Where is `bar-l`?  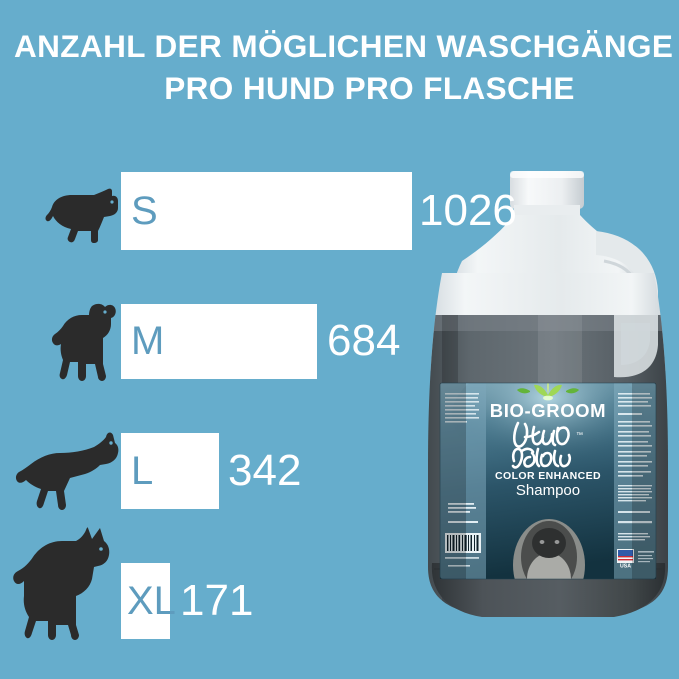
bar-l is located at coordinates (170, 471).